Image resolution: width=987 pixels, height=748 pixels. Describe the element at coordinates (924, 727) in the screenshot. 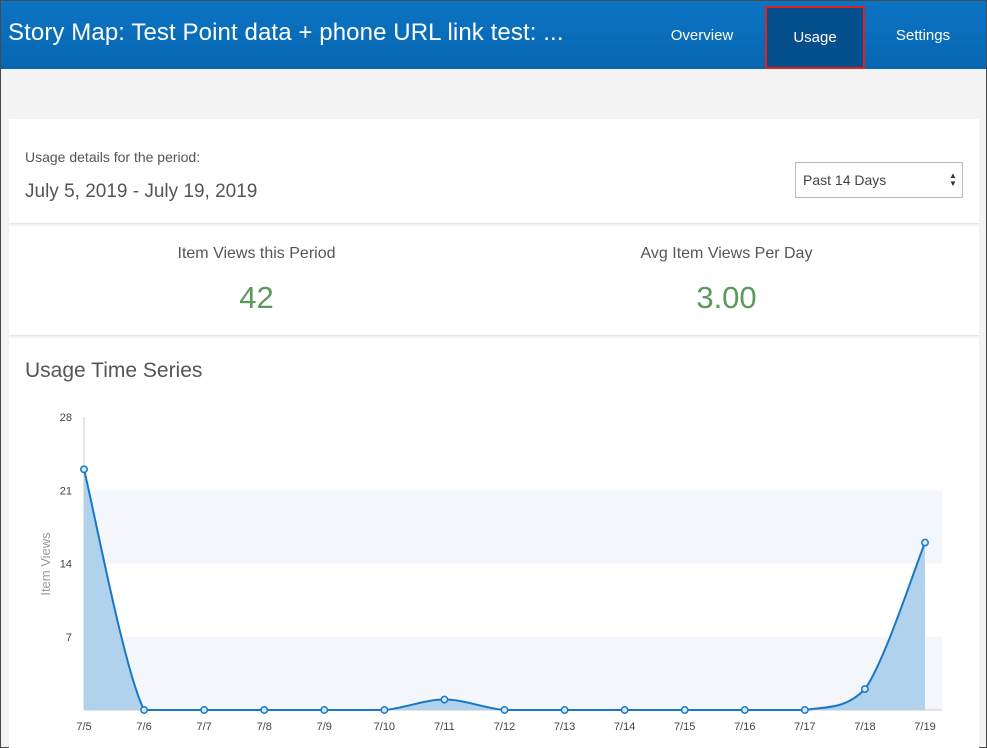

I see `x-tick-label: 7/19` at that location.